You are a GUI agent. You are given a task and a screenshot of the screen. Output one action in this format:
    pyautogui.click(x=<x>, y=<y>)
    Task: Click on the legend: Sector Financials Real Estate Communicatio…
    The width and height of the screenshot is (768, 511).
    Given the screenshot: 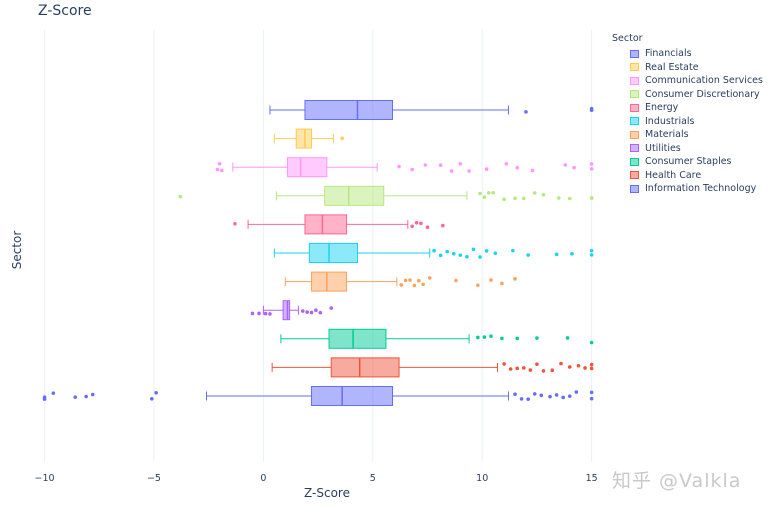 What is the action you would take?
    pyautogui.click(x=687, y=114)
    